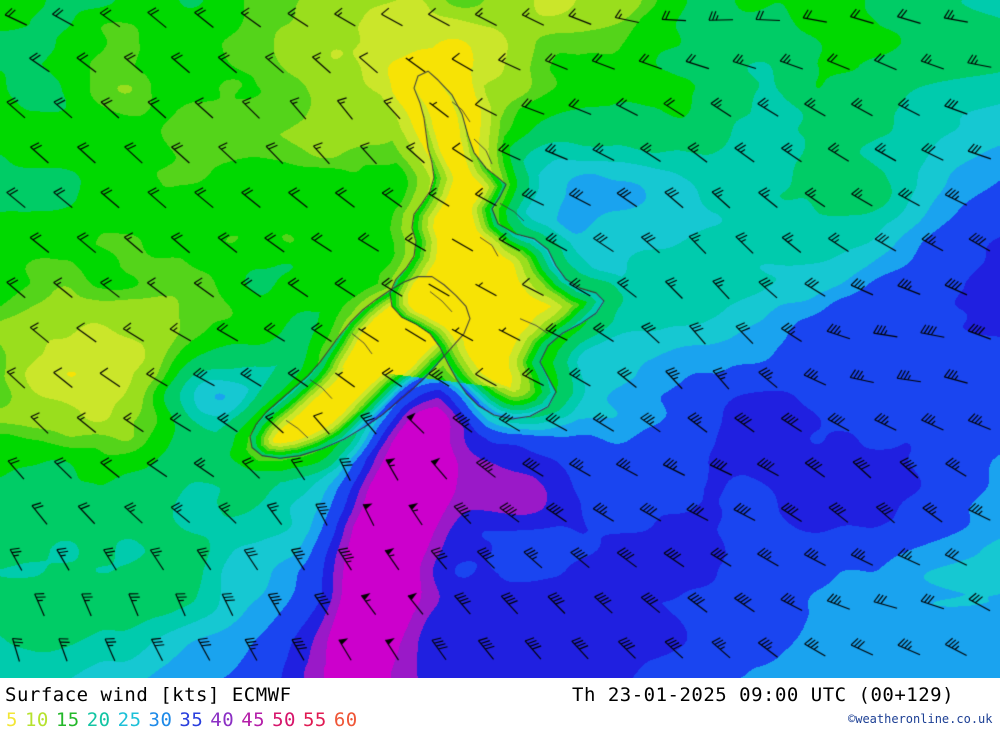  I want to click on map-title: Surface wind [kts] ECMWF, so click(148, 695).